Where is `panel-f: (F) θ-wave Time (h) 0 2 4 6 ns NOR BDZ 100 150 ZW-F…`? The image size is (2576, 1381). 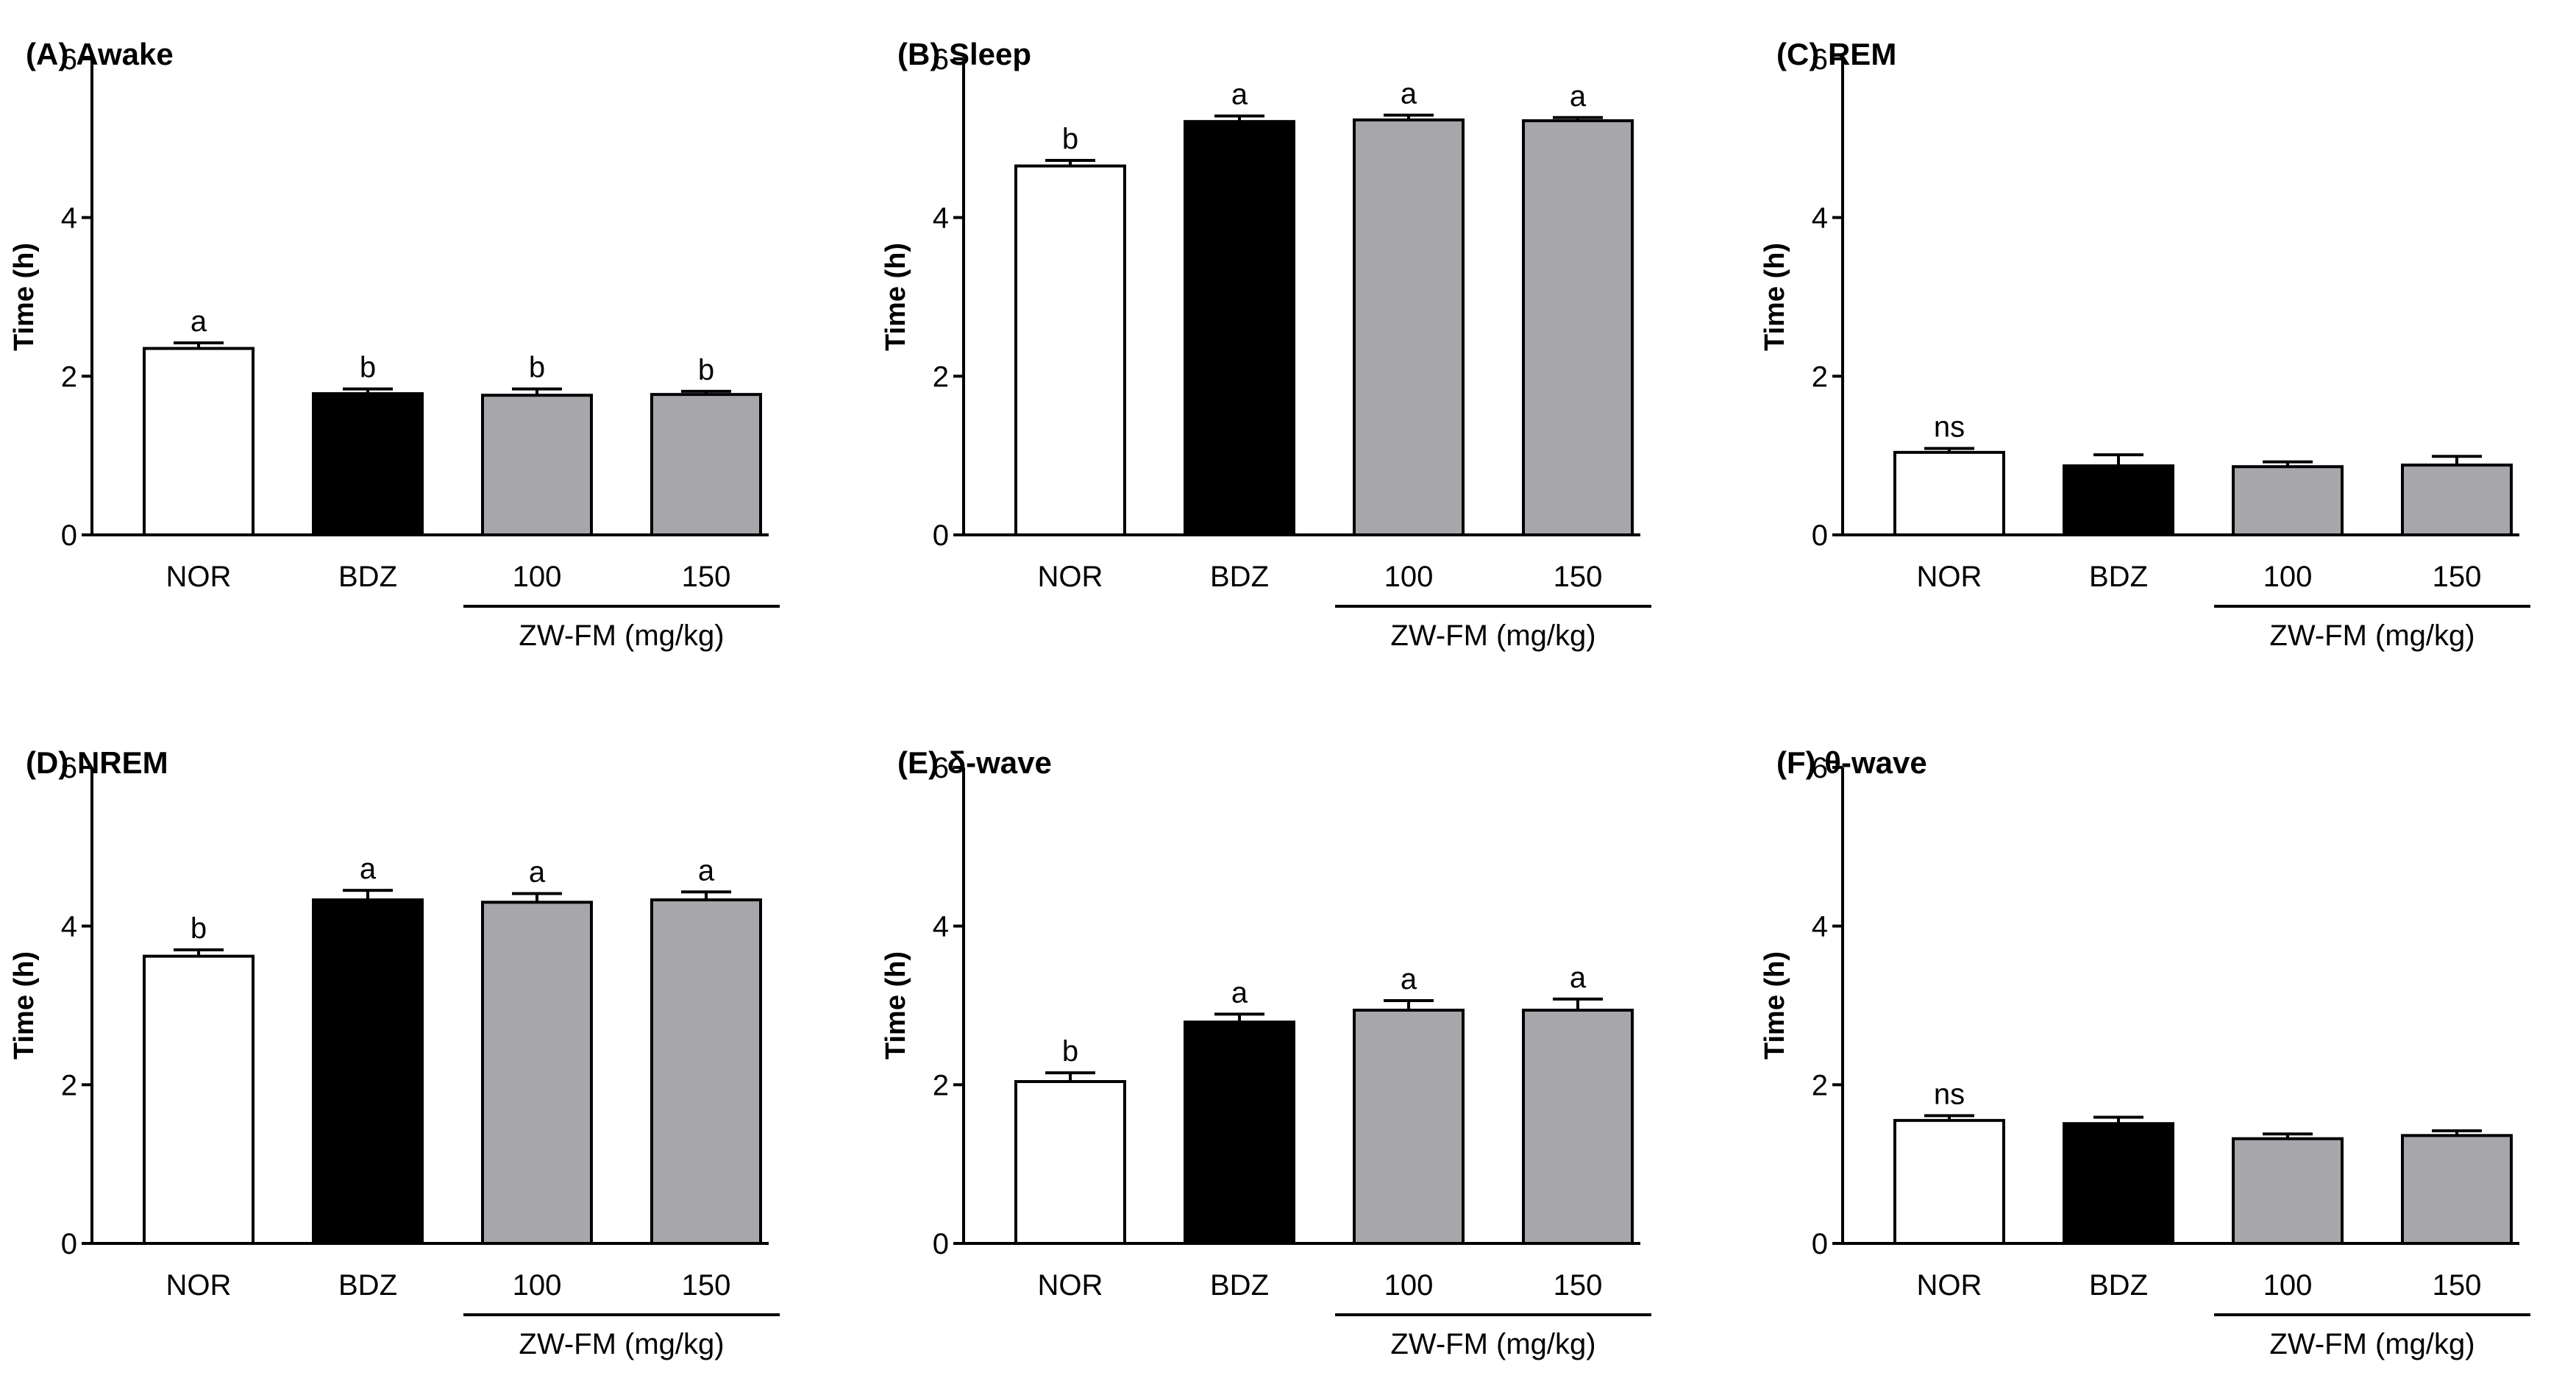
panel-f: (F) θ-wave Time (h) 0 2 4 6 ns NOR BDZ 100 150 ZW-F… is located at coordinates (2145, 1052).